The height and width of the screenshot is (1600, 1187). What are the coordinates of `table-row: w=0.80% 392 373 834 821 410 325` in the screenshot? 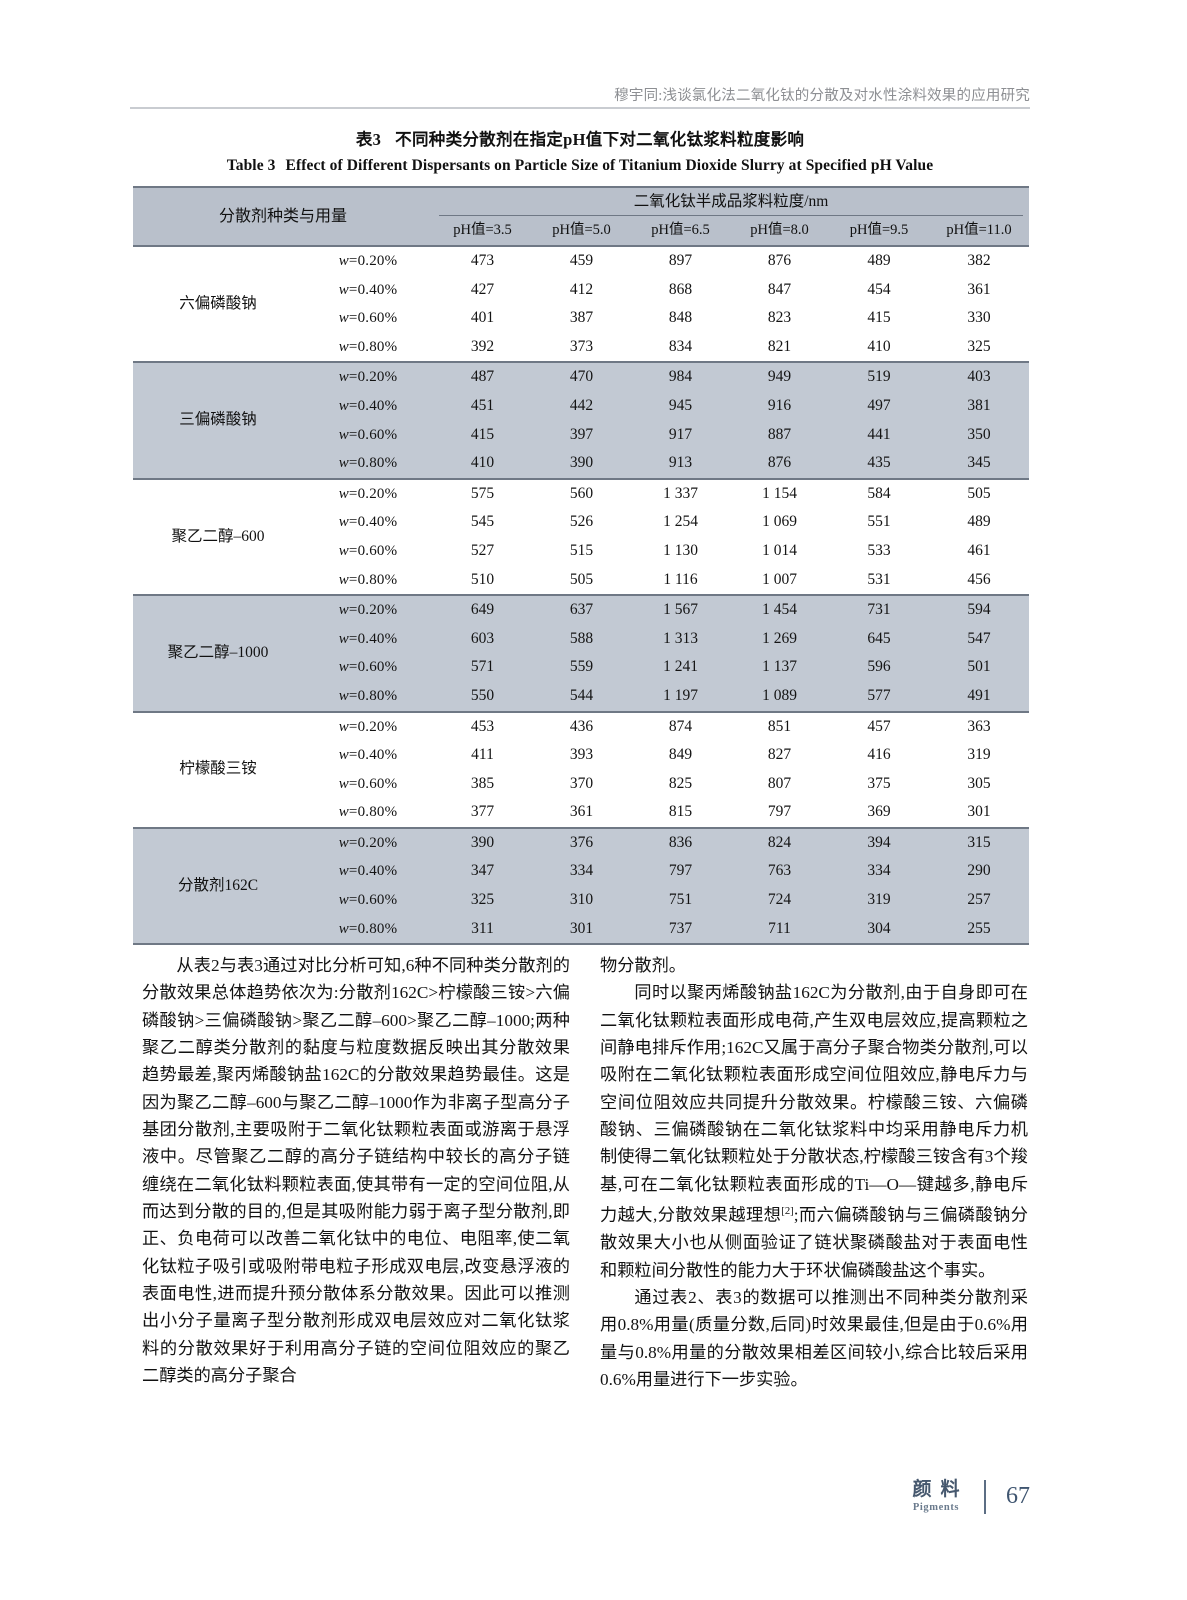 It's located at (581, 347).